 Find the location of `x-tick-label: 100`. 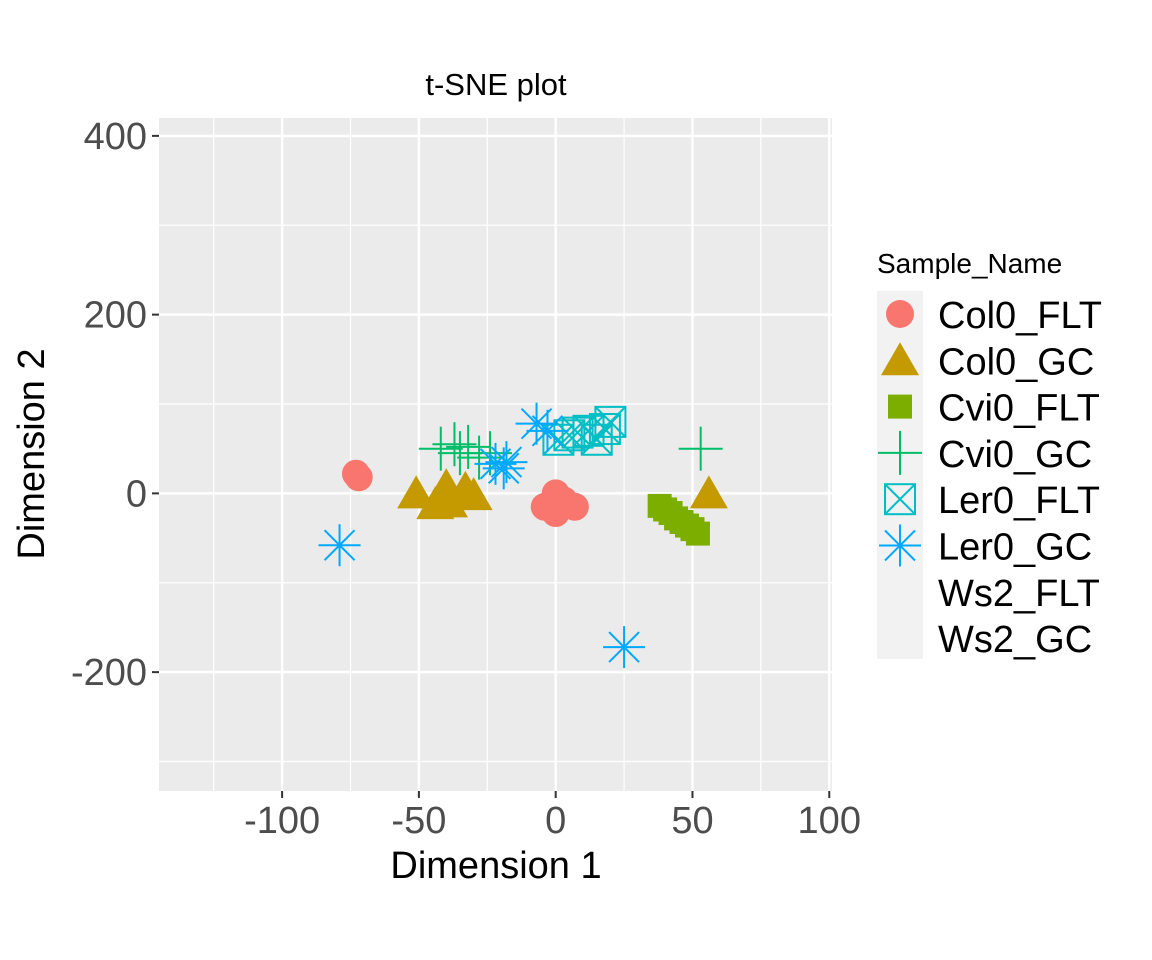

x-tick-label: 100 is located at coordinates (829, 821).